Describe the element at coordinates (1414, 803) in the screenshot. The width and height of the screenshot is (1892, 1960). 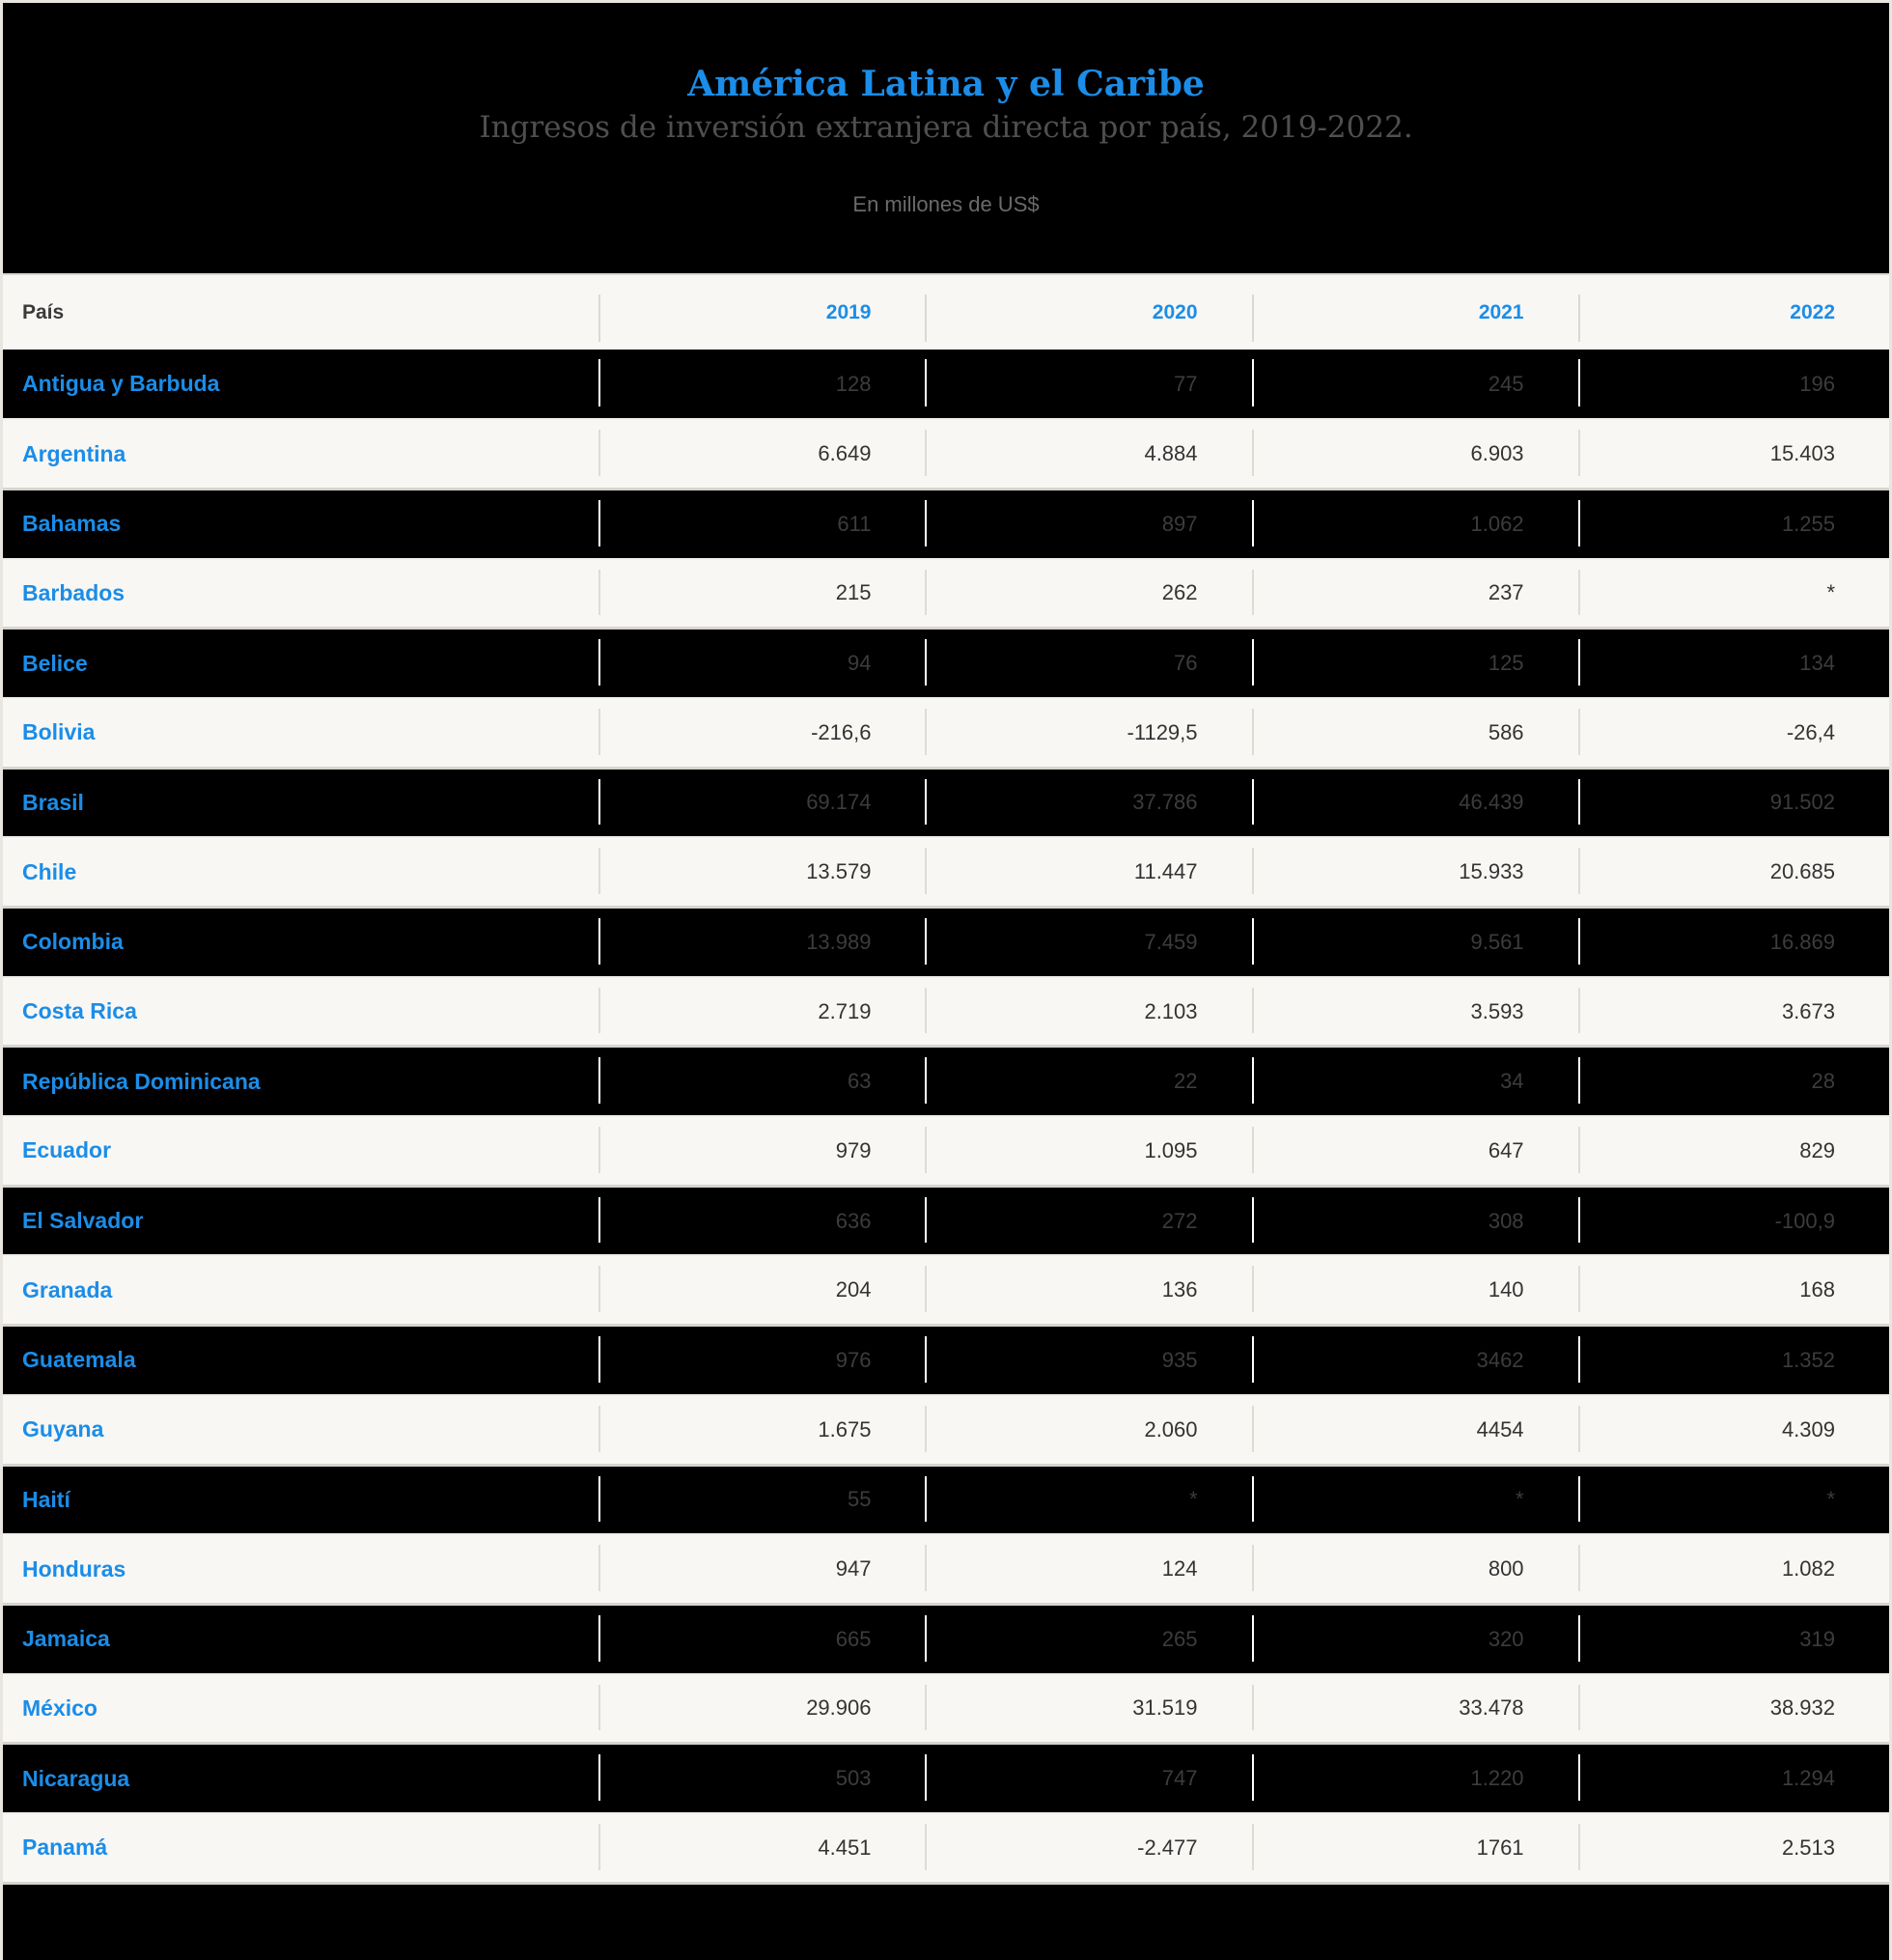
I see `value-cell: 46.439` at that location.